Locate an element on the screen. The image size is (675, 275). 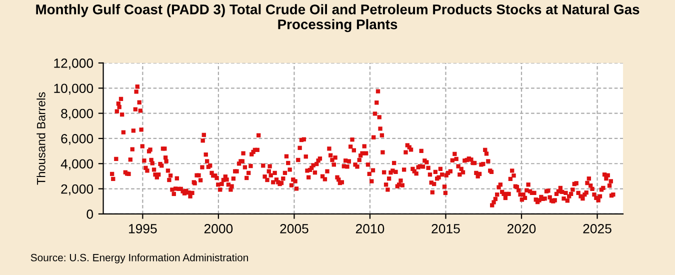
x-tick-label: 1995 is located at coordinates (143, 229).